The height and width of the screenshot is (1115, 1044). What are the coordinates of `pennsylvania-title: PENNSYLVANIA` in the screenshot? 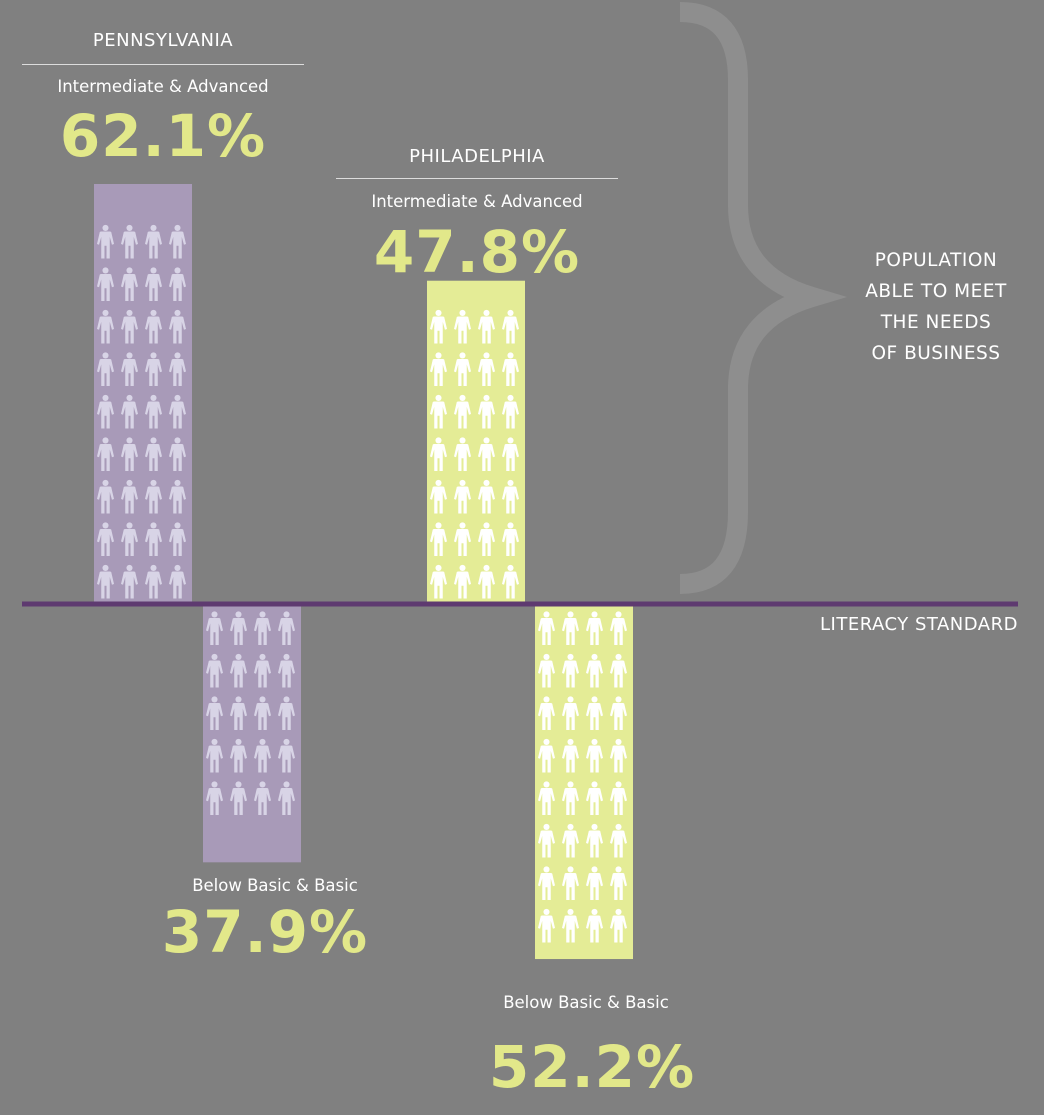 It's located at (163, 40).